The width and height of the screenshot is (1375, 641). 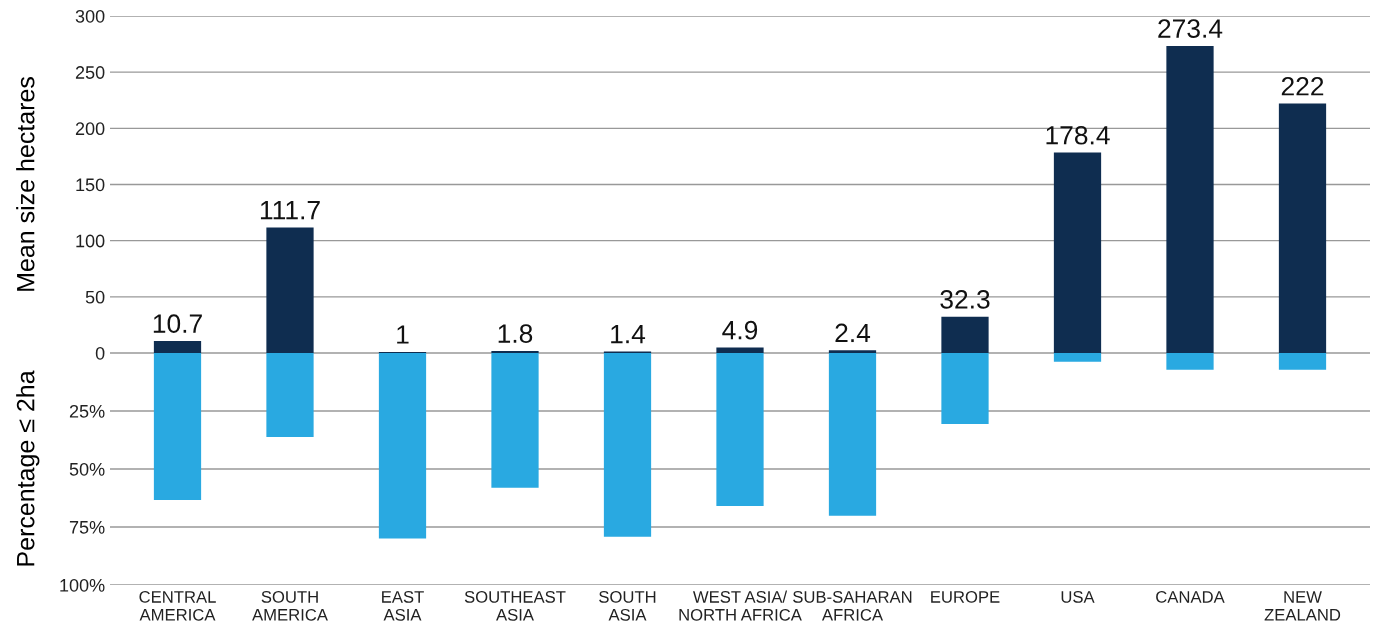 I want to click on x-tick-label: SOUTH ASIA, so click(x=627, y=606).